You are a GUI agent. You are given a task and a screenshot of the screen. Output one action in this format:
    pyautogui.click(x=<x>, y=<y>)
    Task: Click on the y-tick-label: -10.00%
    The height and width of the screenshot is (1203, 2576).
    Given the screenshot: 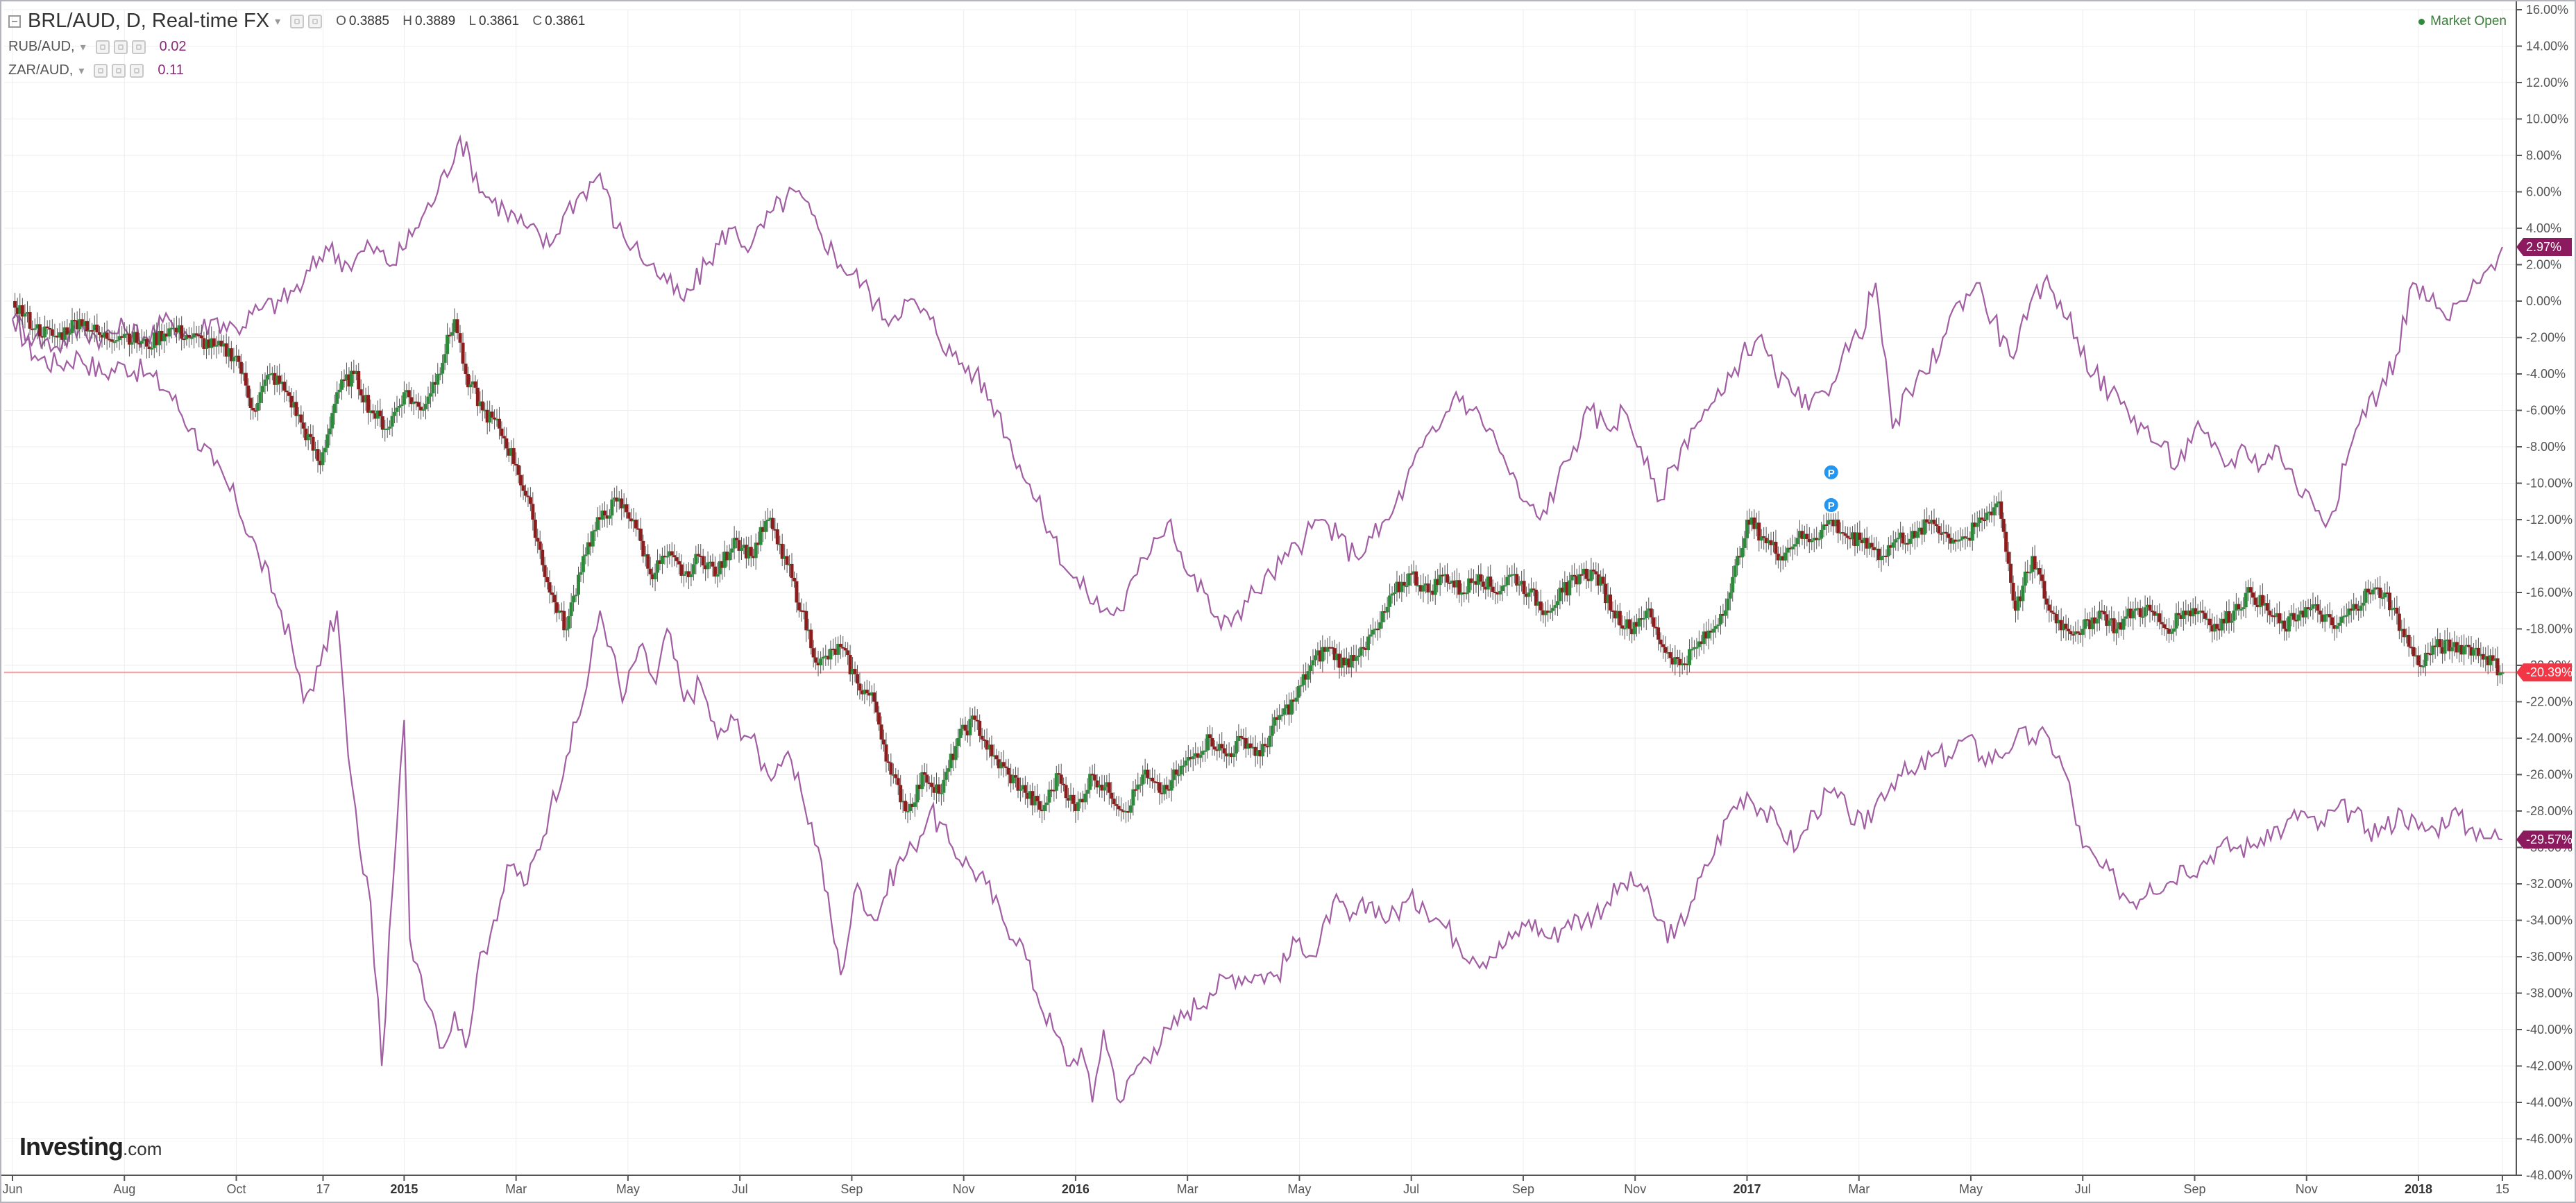 What is the action you would take?
    pyautogui.click(x=2550, y=483)
    